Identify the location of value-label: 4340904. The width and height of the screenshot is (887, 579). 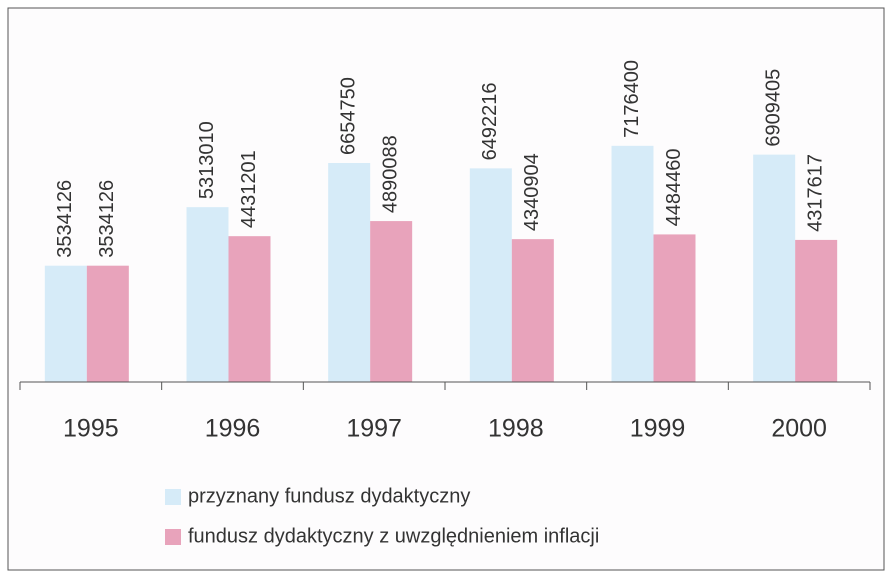
(532, 192).